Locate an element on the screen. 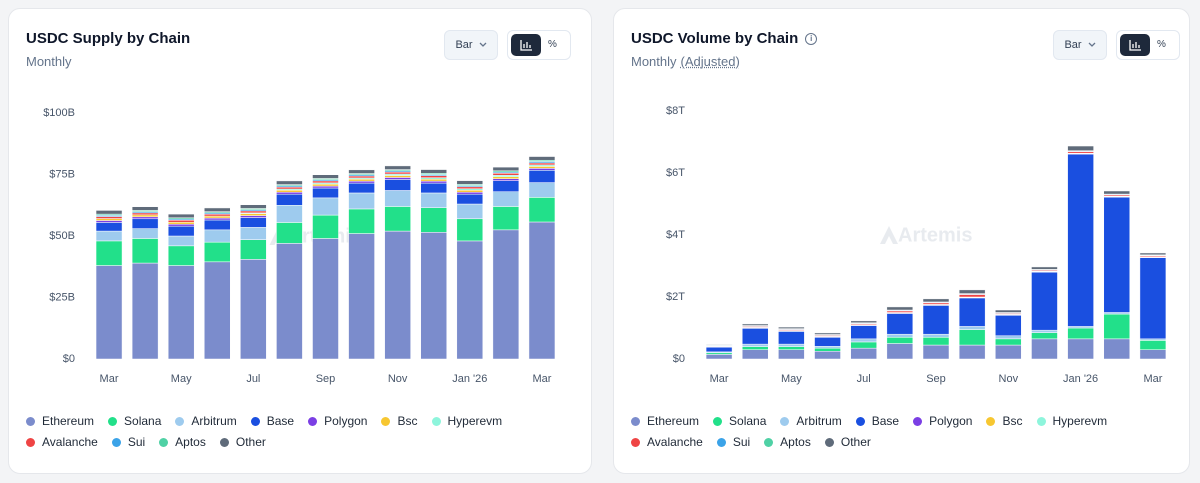 The height and width of the screenshot is (483, 1200). y-tick-label: $2T is located at coordinates (675, 297).